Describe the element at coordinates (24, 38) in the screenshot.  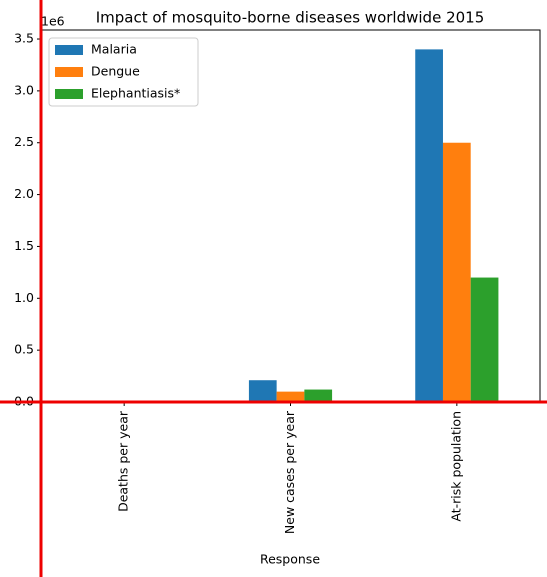
I see `y-tick-label: 3.5` at that location.